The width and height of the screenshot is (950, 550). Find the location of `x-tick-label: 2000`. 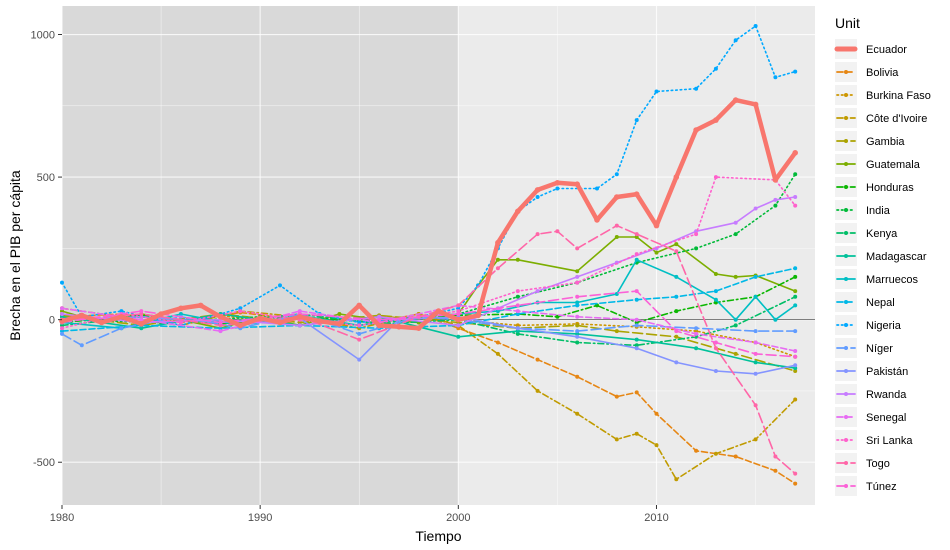

x-tick-label: 2000 is located at coordinates (458, 518).